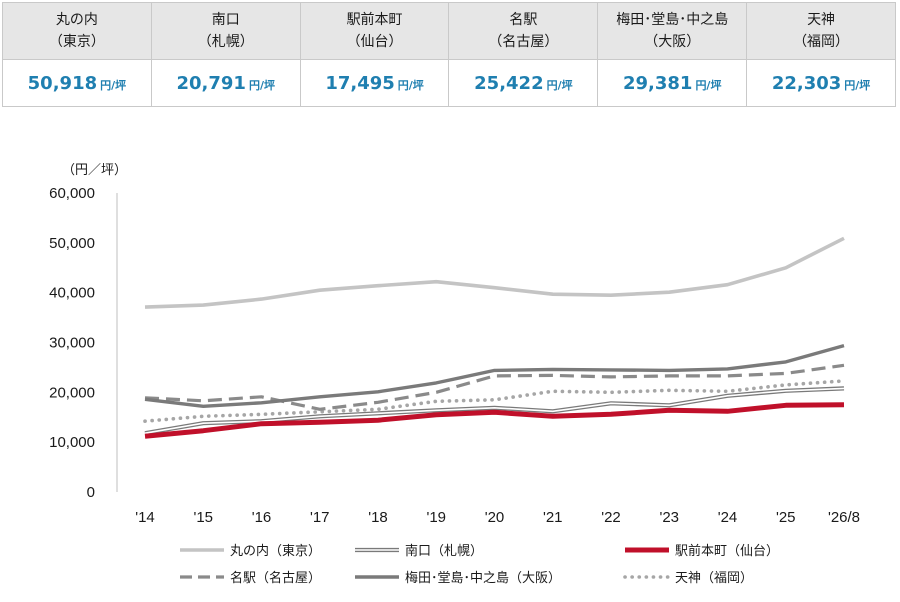 The image size is (900, 602). Describe the element at coordinates (72, 442) in the screenshot. I see `y-tick-label: 10,000` at that location.